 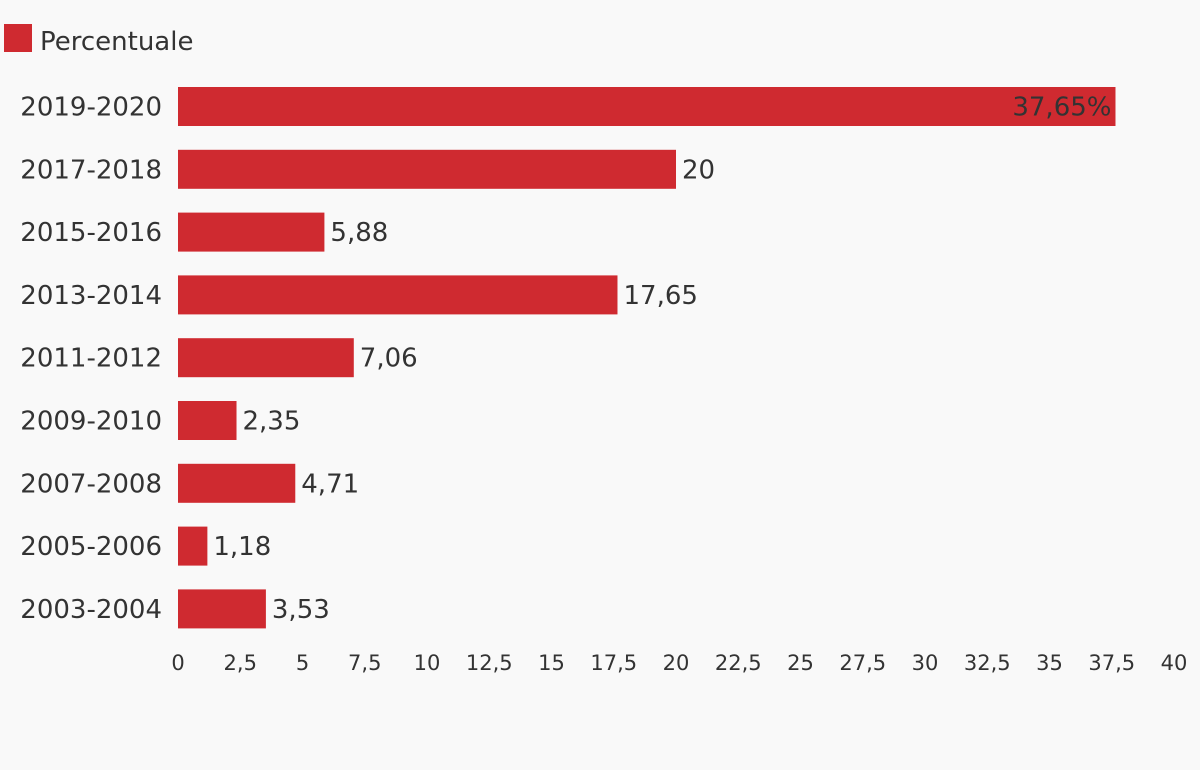 I want to click on category-label: 2005-2006, so click(x=91, y=547).